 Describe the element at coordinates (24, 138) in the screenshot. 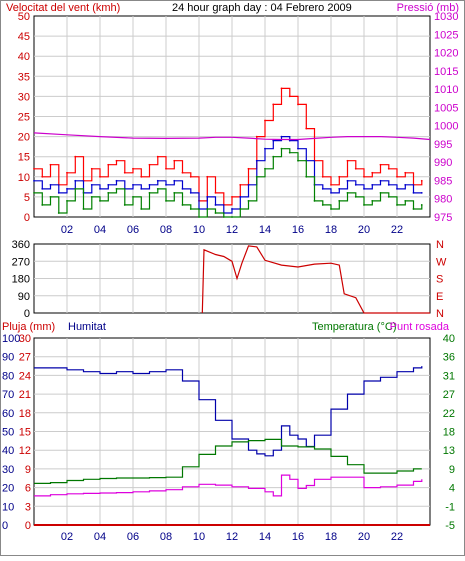

I see `wind-y-tick-label: 20` at that location.